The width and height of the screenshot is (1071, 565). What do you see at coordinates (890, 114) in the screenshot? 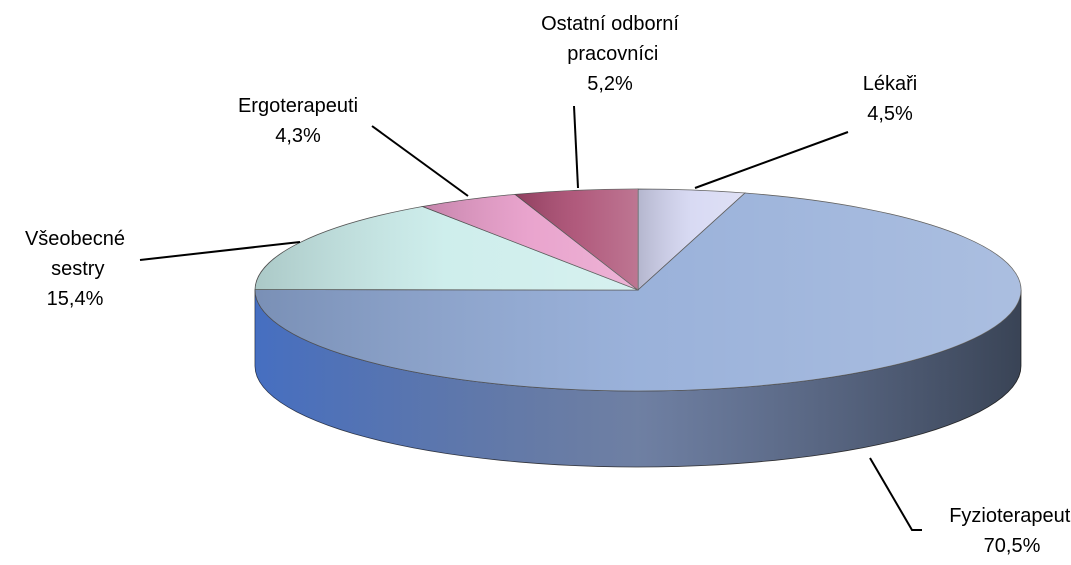
I see `value-label: 4,5%` at bounding box center [890, 114].